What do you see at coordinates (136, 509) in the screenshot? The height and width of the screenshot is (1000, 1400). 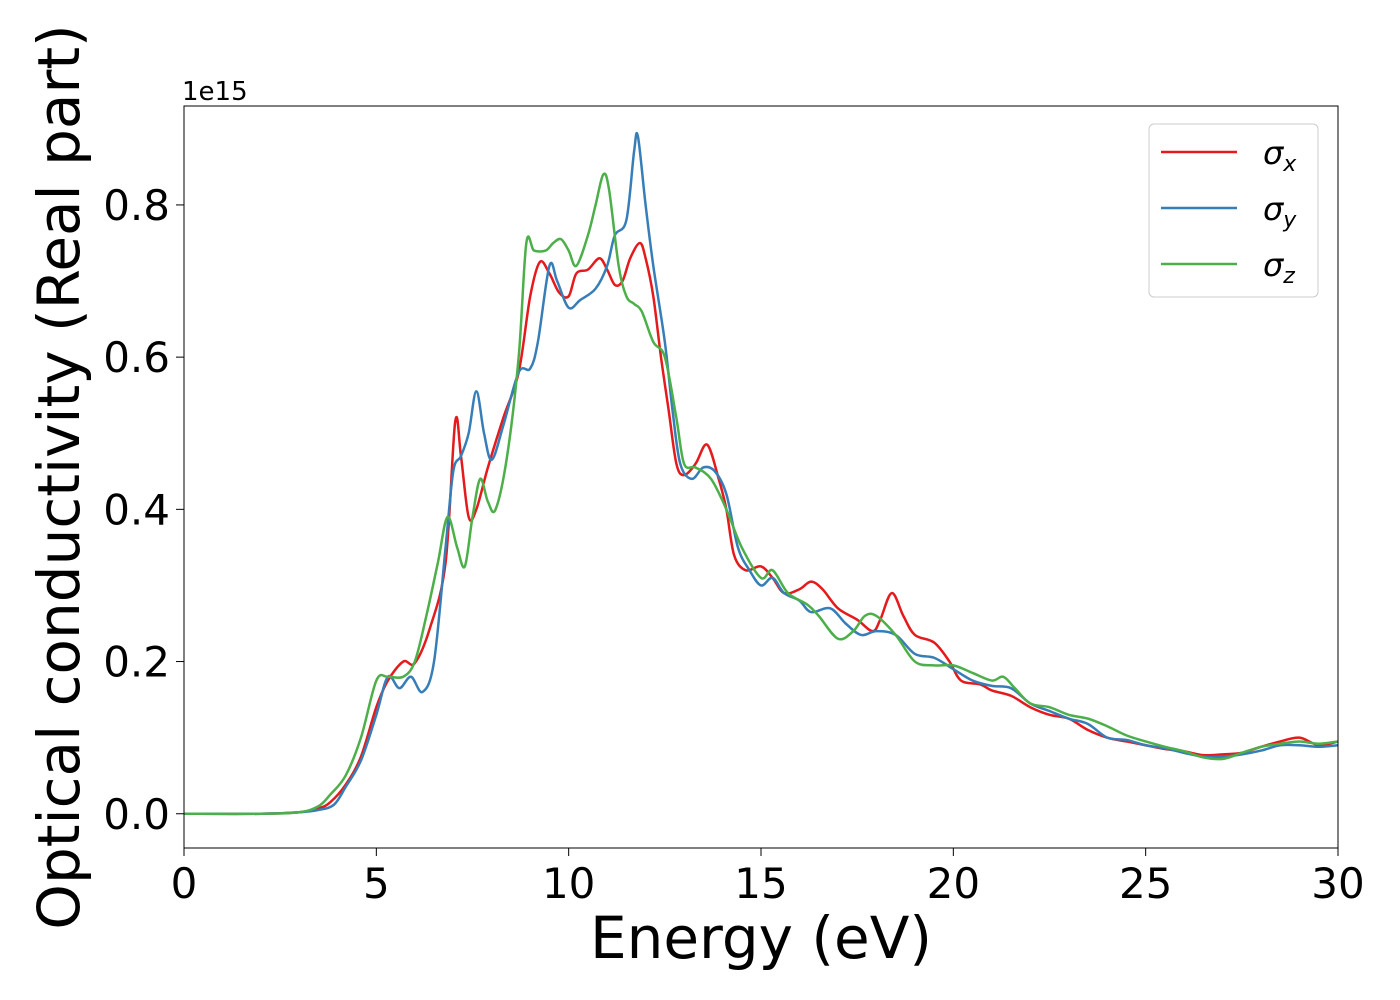 I see `y-tick-label: 0.4` at bounding box center [136, 509].